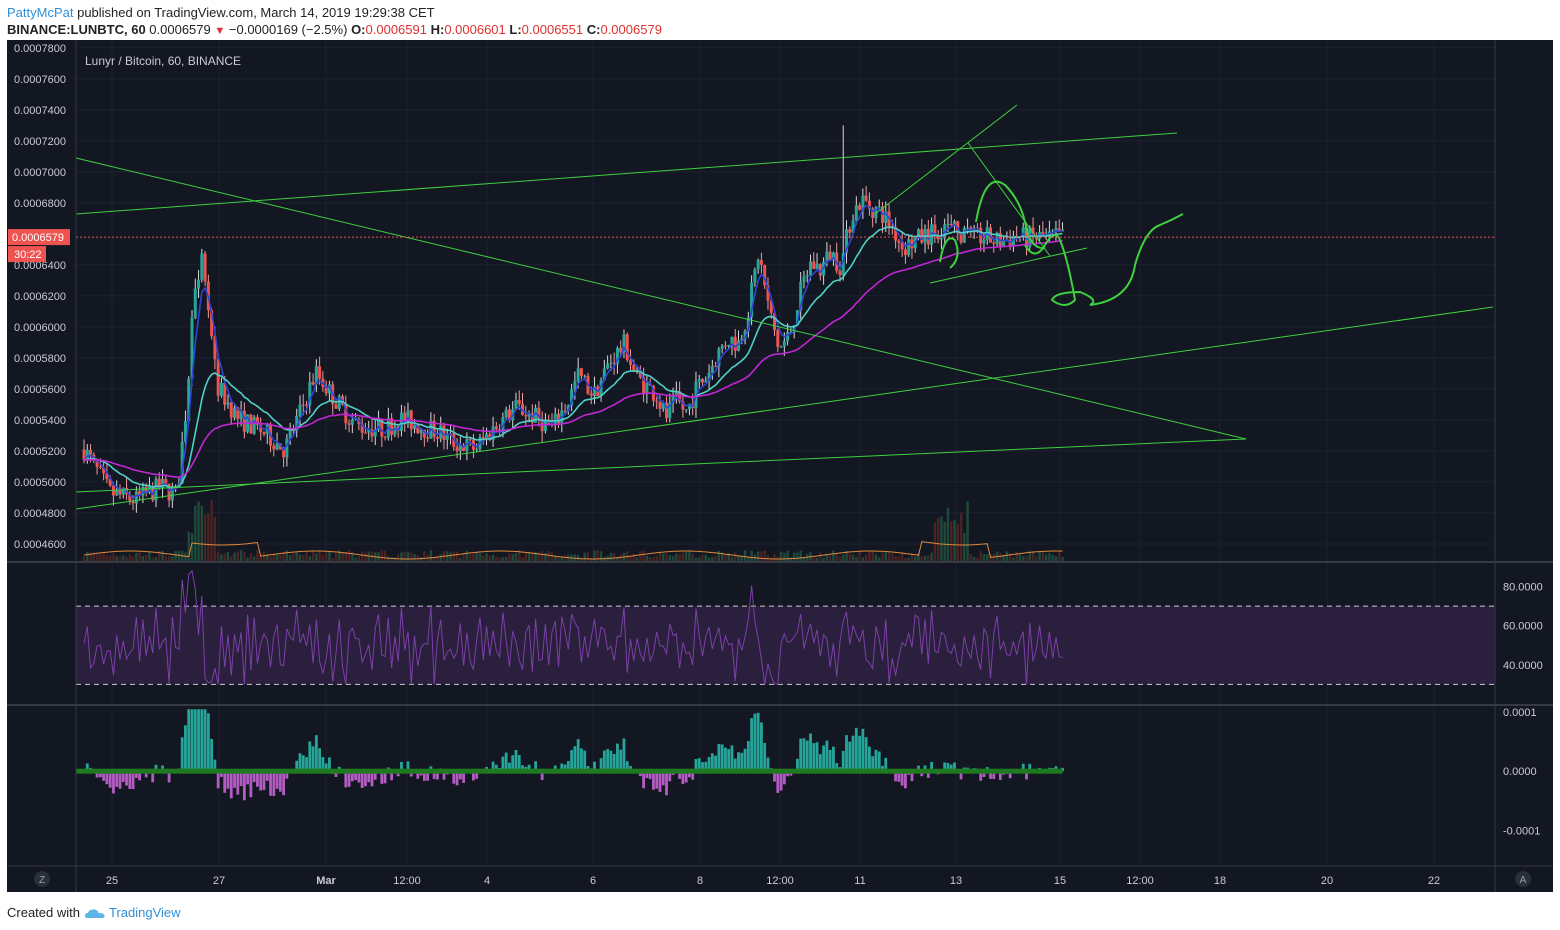 Image resolution: width=1560 pixels, height=930 pixels. I want to click on down-arrow-icon: ▼, so click(220, 31).